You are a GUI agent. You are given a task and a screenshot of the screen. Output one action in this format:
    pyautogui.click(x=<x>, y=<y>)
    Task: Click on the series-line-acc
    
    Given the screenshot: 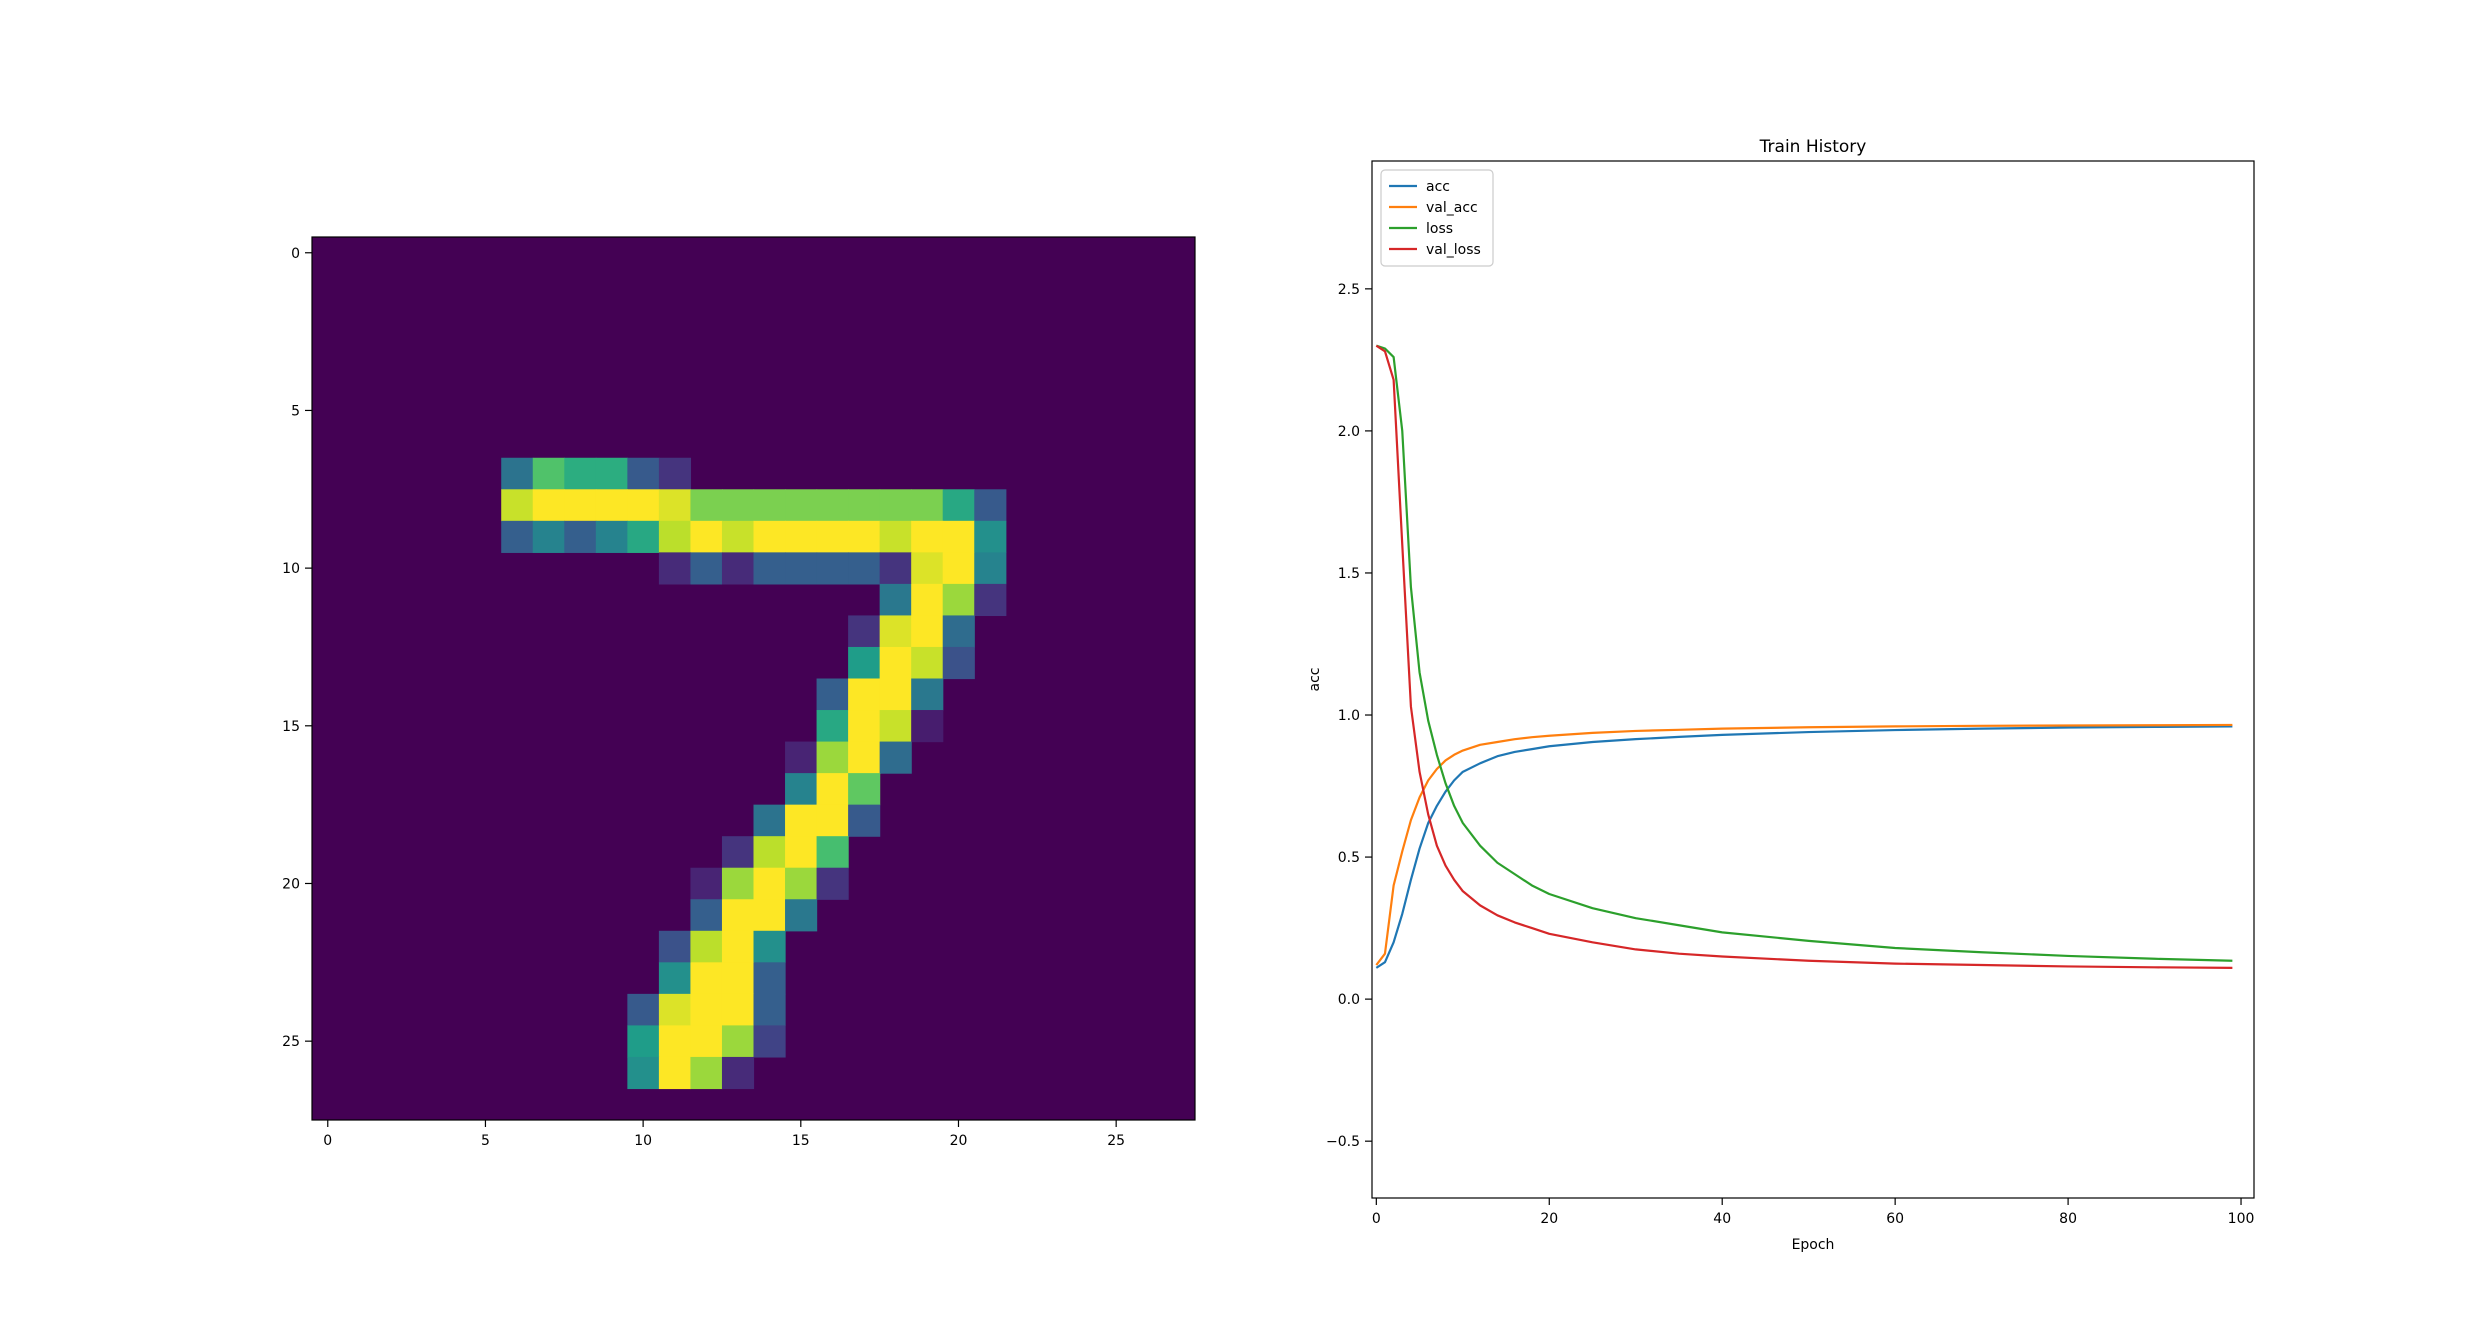 What is the action you would take?
    pyautogui.click(x=1804, y=847)
    